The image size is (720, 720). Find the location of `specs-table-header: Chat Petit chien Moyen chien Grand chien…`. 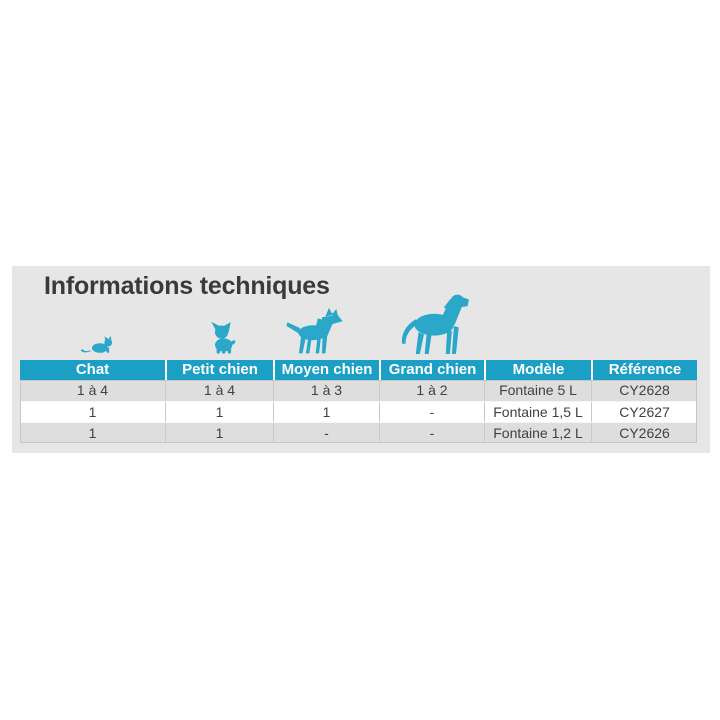

specs-table-header: Chat Petit chien Moyen chien Grand chien… is located at coordinates (358, 370).